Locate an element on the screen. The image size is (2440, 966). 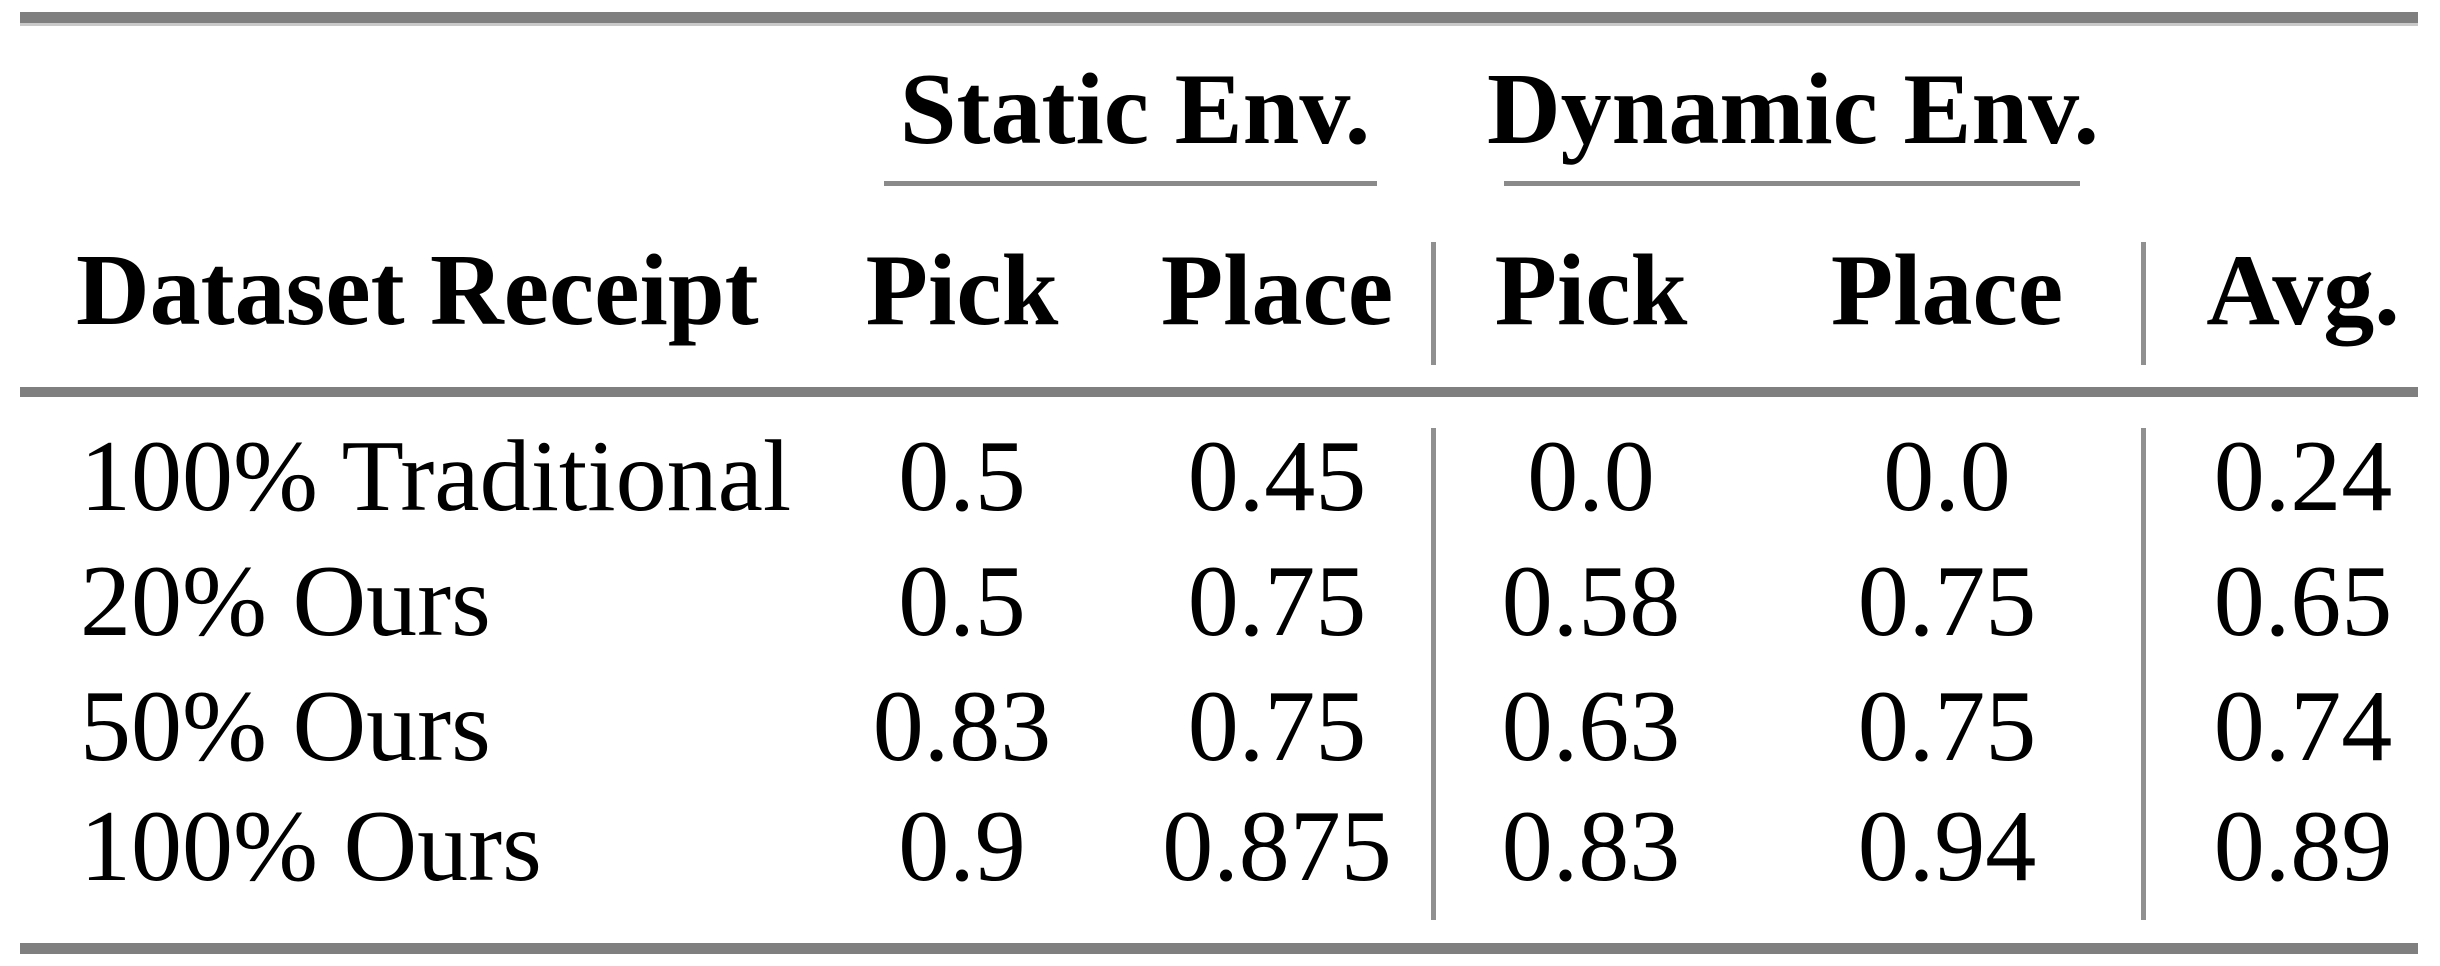
column-header-avg: Avg. is located at coordinates (2303, 290).